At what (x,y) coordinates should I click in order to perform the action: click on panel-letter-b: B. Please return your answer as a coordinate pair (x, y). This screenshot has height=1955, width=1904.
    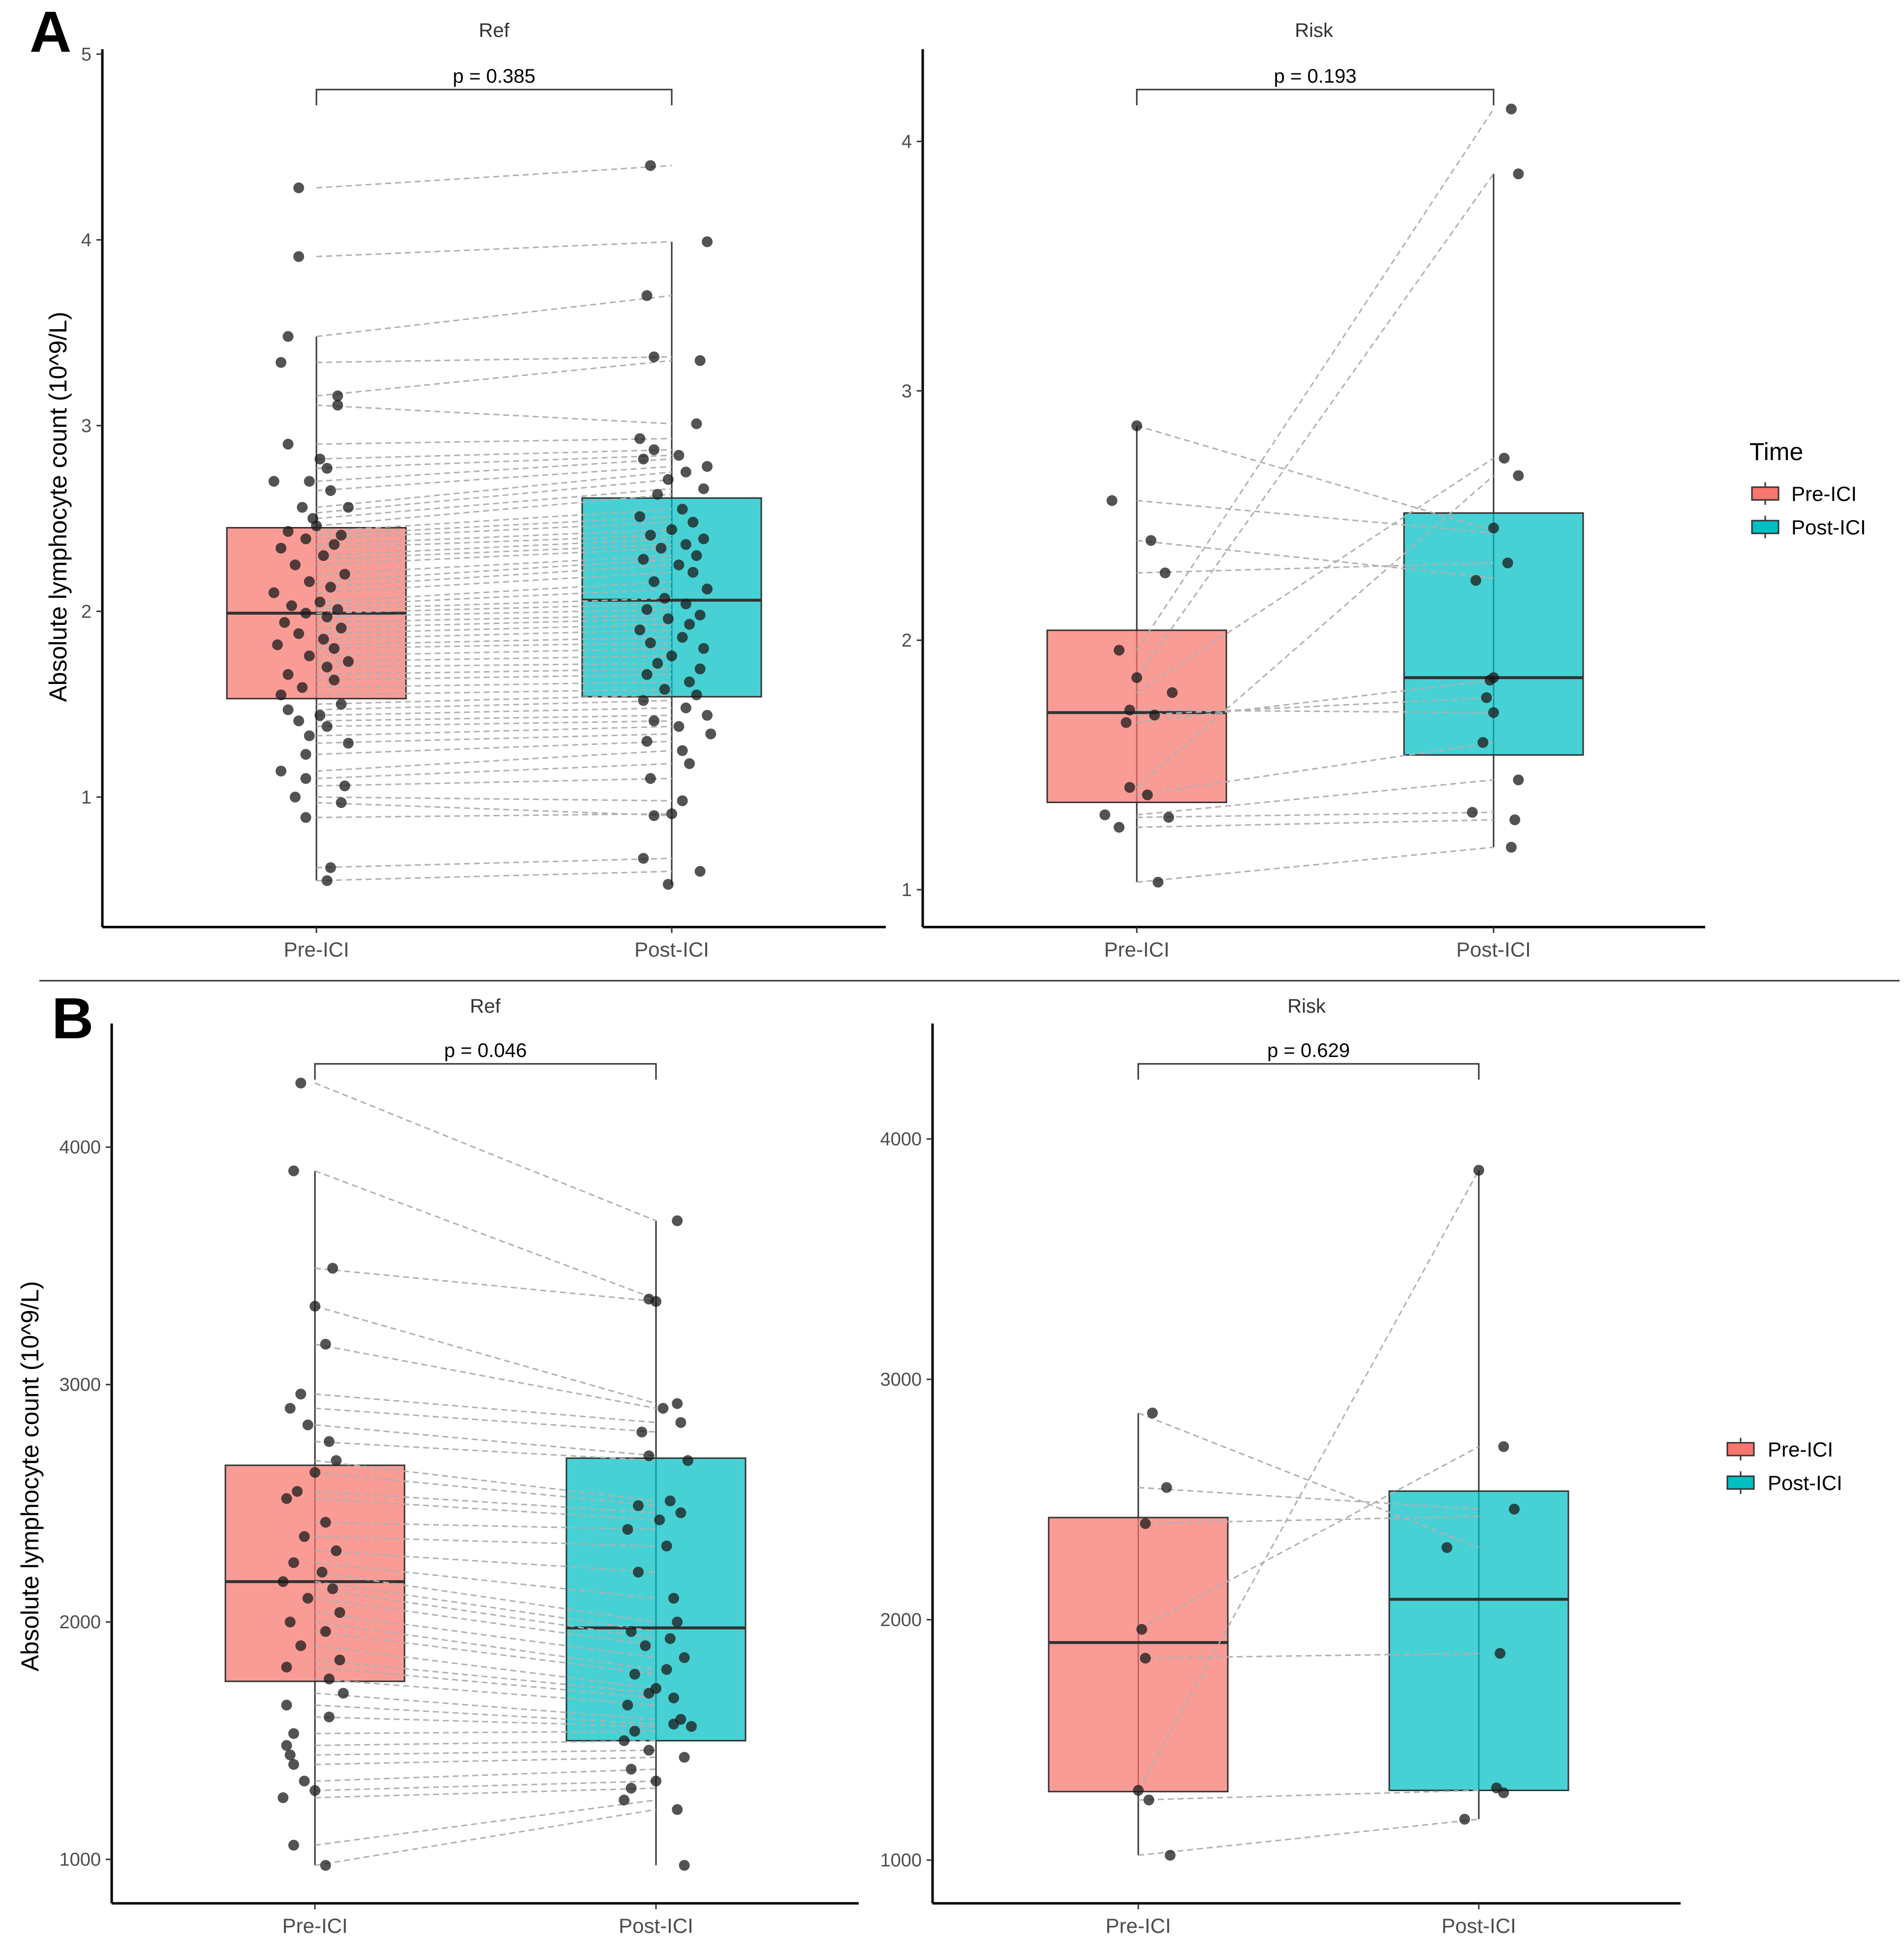
    Looking at the image, I should click on (73, 1018).